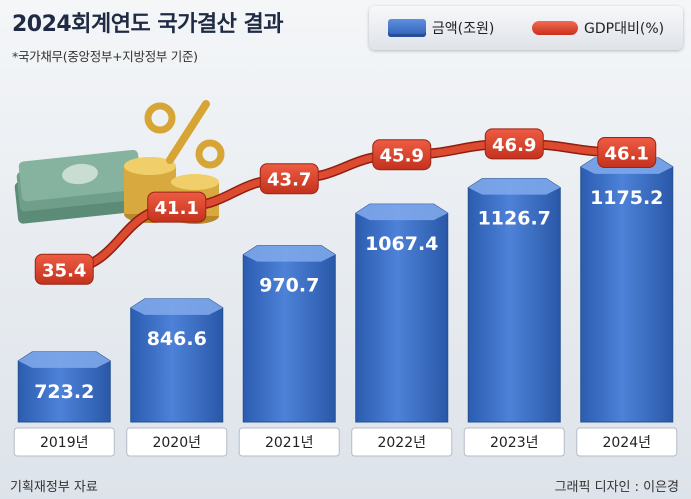 This screenshot has width=691, height=499. I want to click on bar: 1175.2, so click(627, 290).